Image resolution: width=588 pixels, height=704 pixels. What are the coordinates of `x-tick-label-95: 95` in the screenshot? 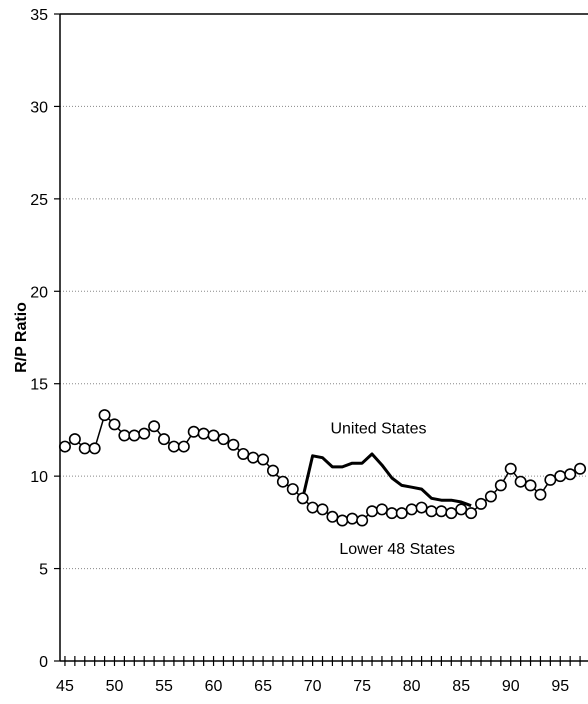 It's located at (560, 686).